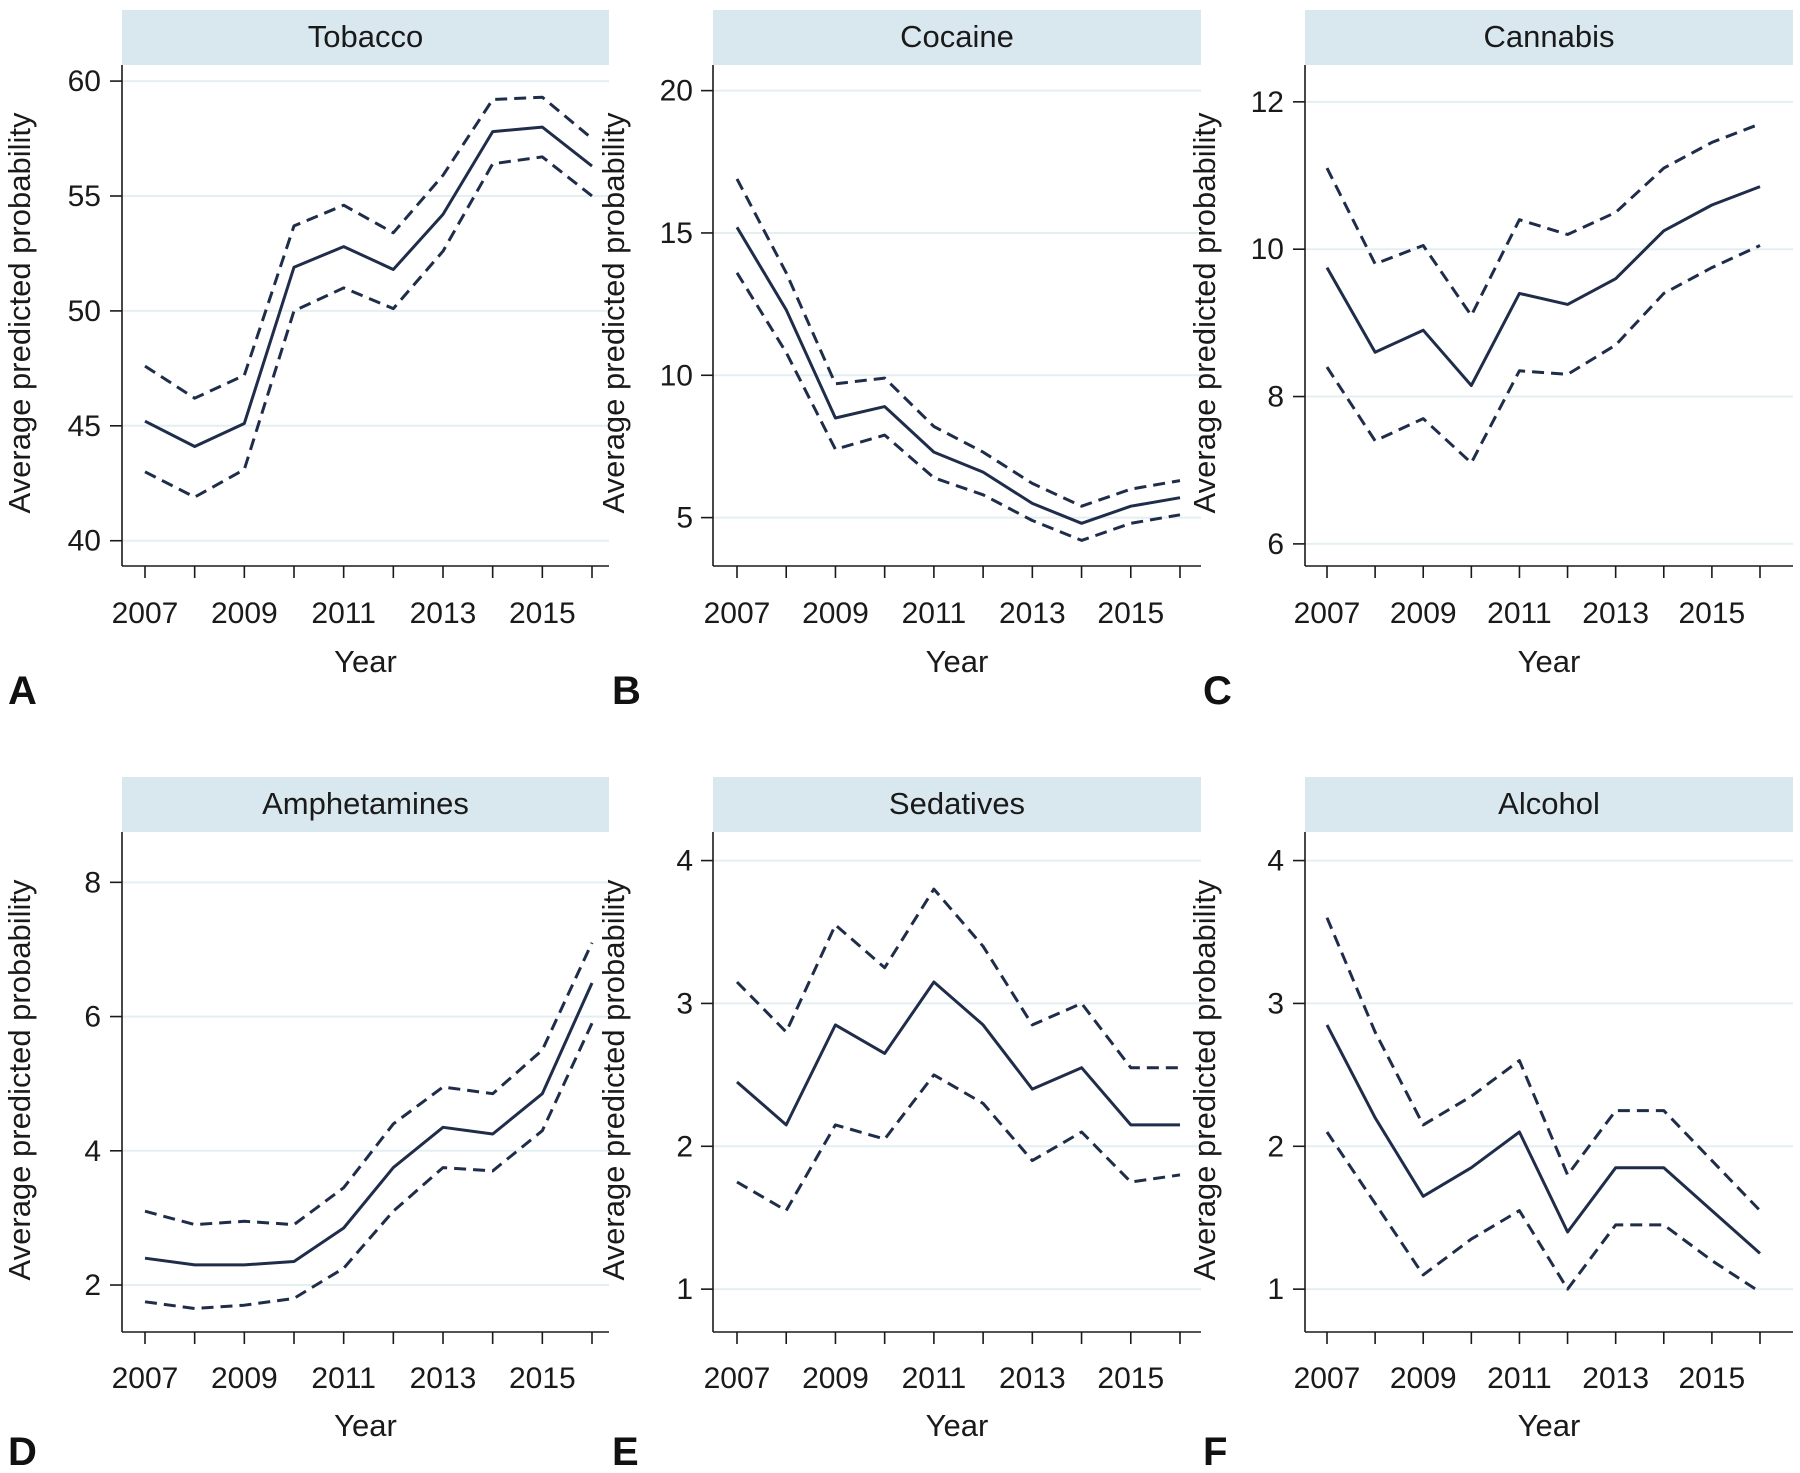 This screenshot has height=1473, width=1800. What do you see at coordinates (676, 91) in the screenshot?
I see `y-tick-label: 20` at bounding box center [676, 91].